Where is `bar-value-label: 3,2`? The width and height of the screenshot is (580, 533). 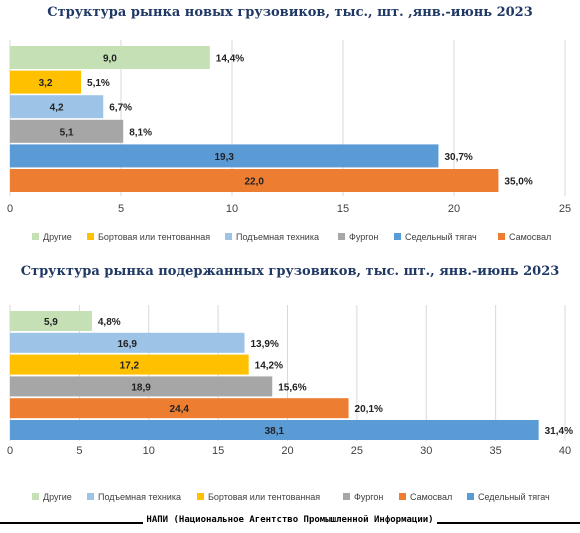 bar-value-label: 3,2 is located at coordinates (46, 83).